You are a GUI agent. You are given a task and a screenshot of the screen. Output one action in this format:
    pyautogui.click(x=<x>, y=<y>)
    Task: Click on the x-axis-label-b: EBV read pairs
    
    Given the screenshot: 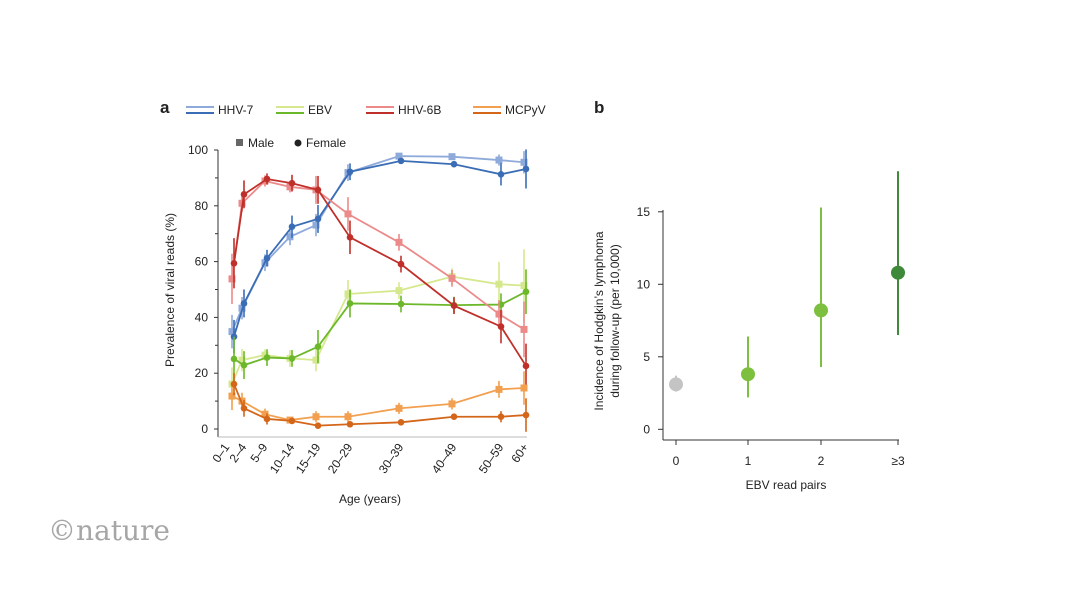 What is the action you would take?
    pyautogui.click(x=786, y=485)
    